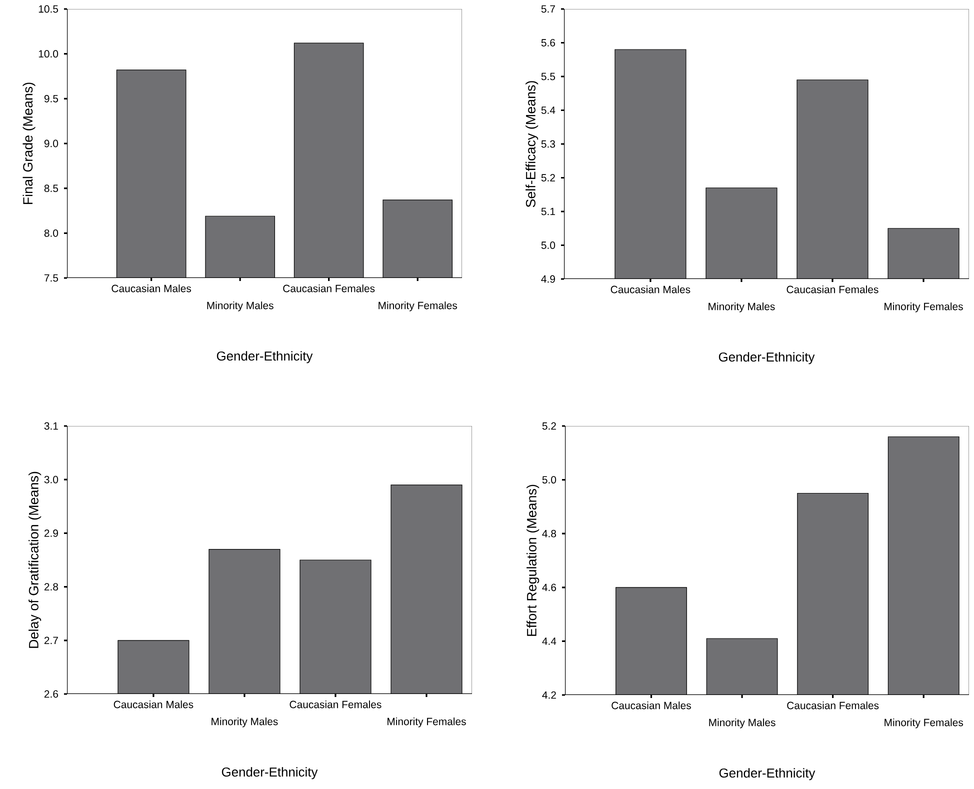  Describe the element at coordinates (548, 9) in the screenshot. I see `y-tick-label: 5.7` at that location.